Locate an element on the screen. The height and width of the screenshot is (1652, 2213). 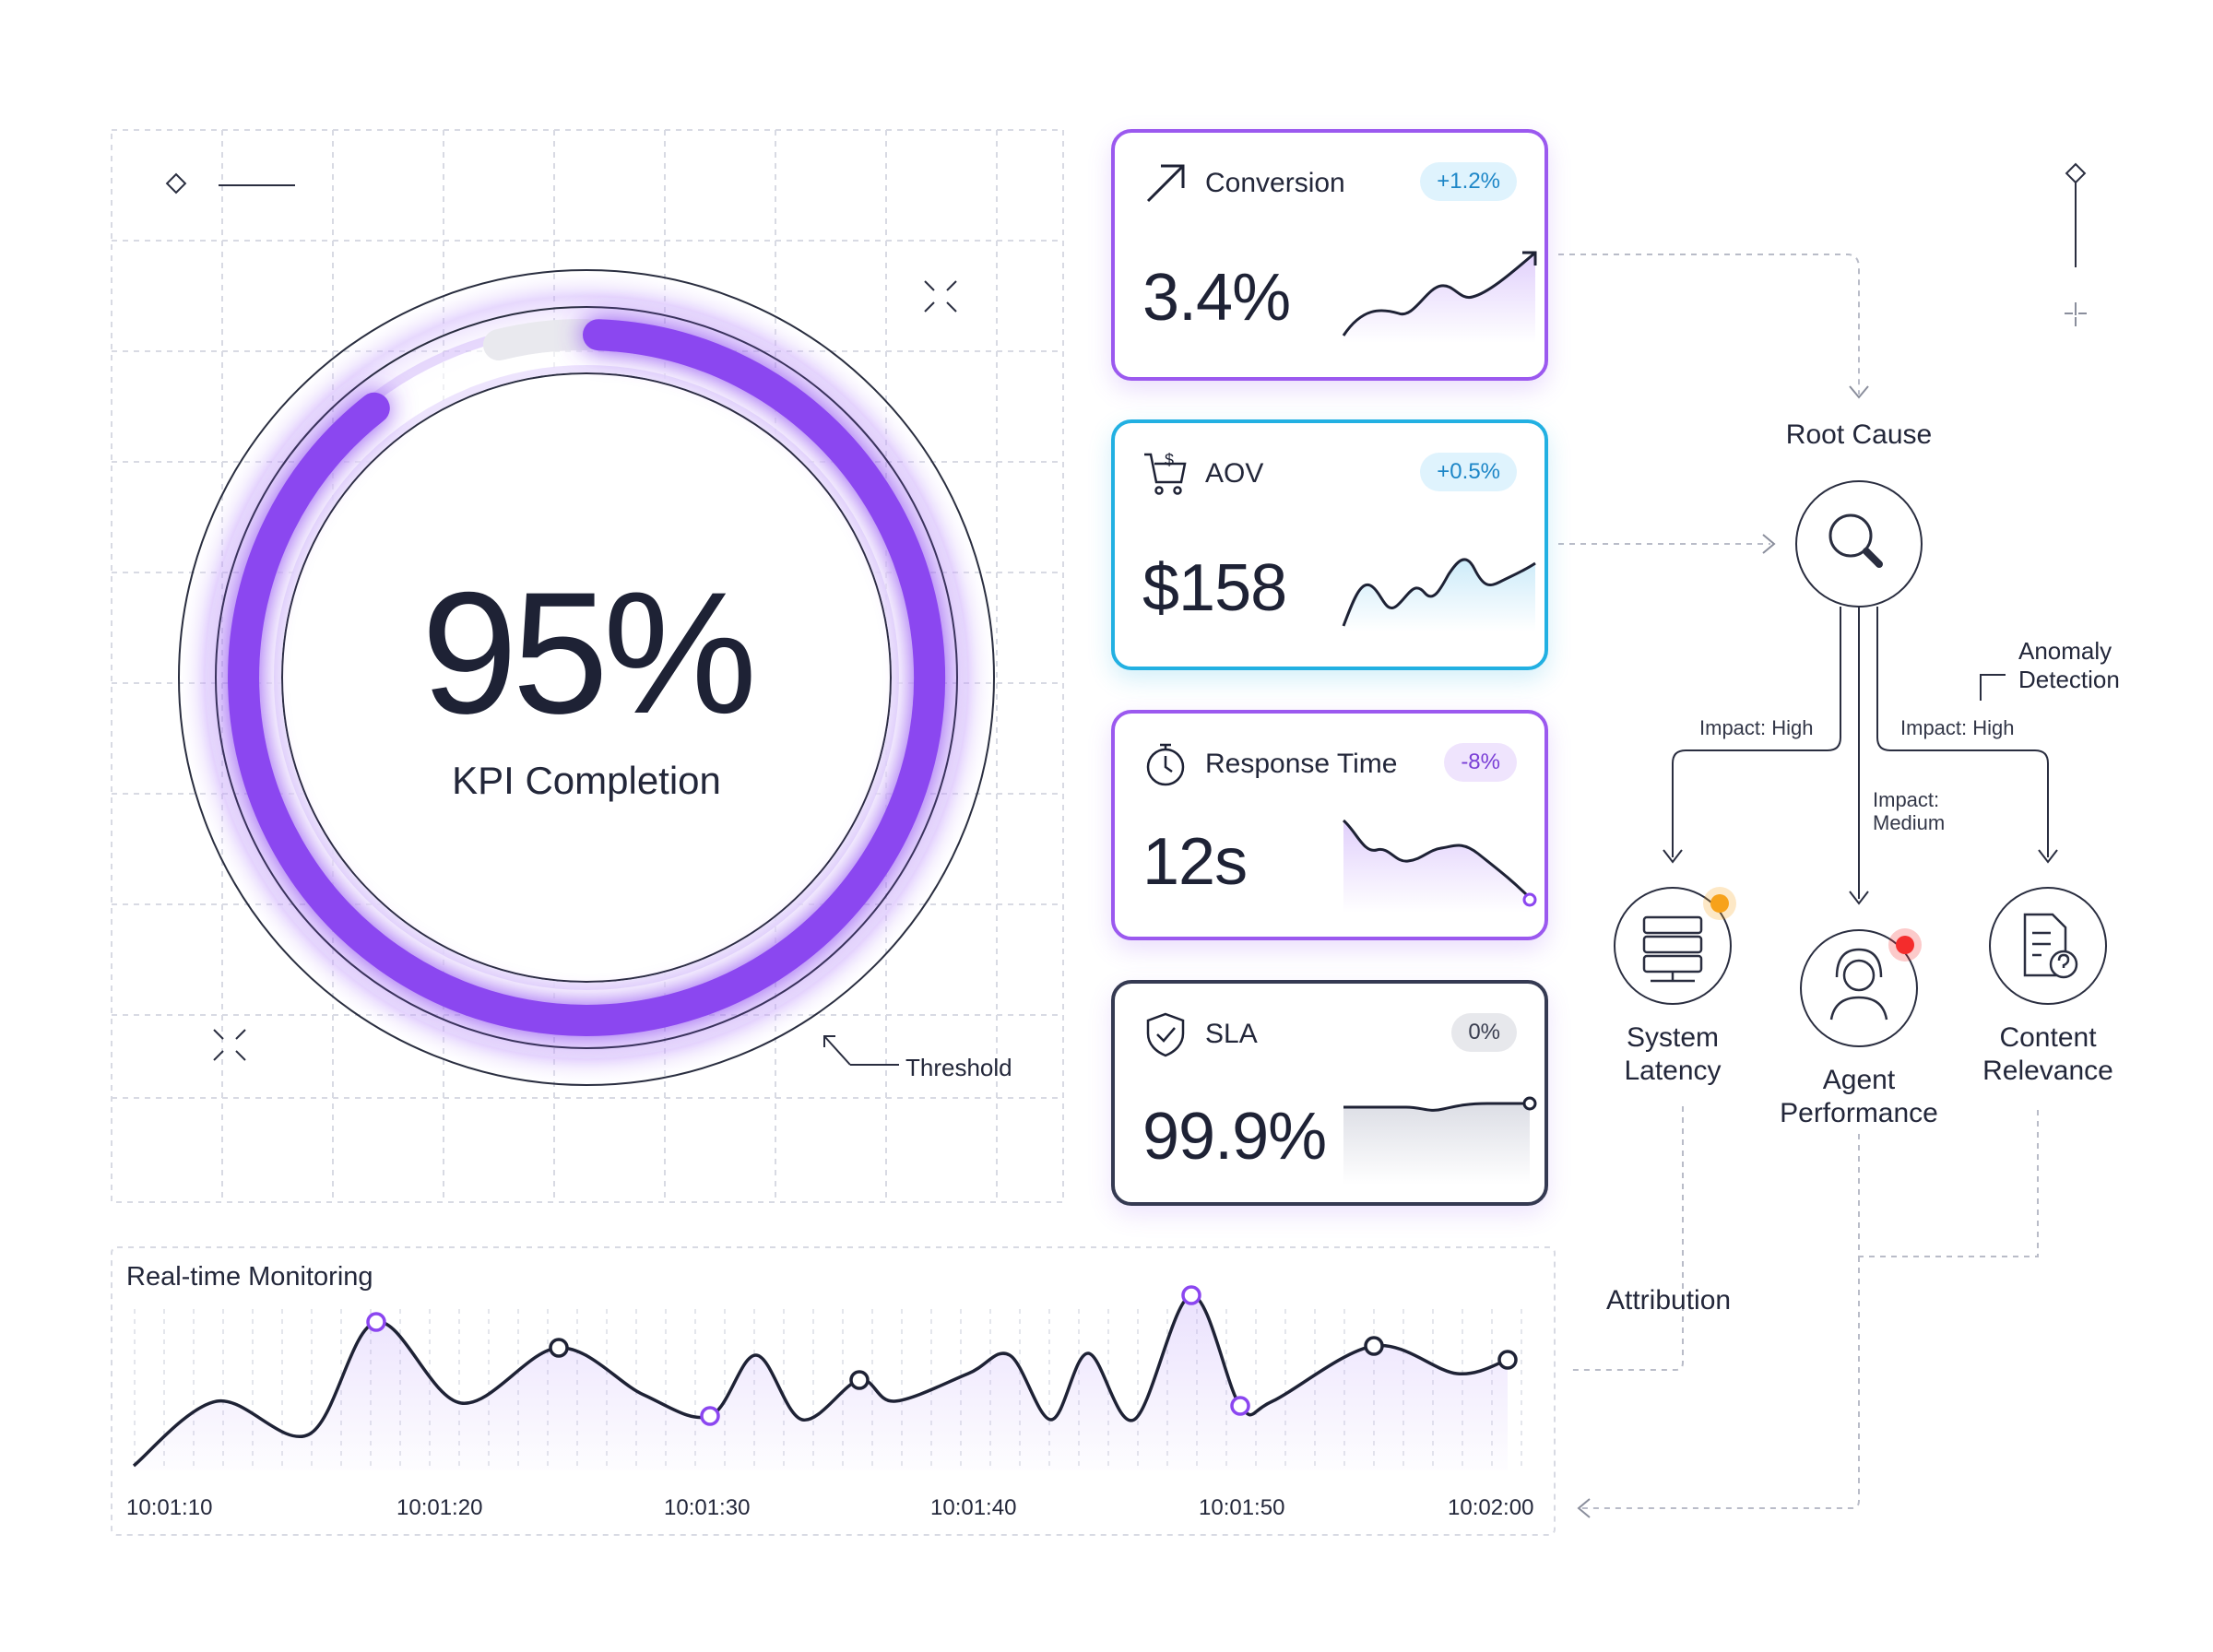
headset-agent-icon is located at coordinates (1858, 984).